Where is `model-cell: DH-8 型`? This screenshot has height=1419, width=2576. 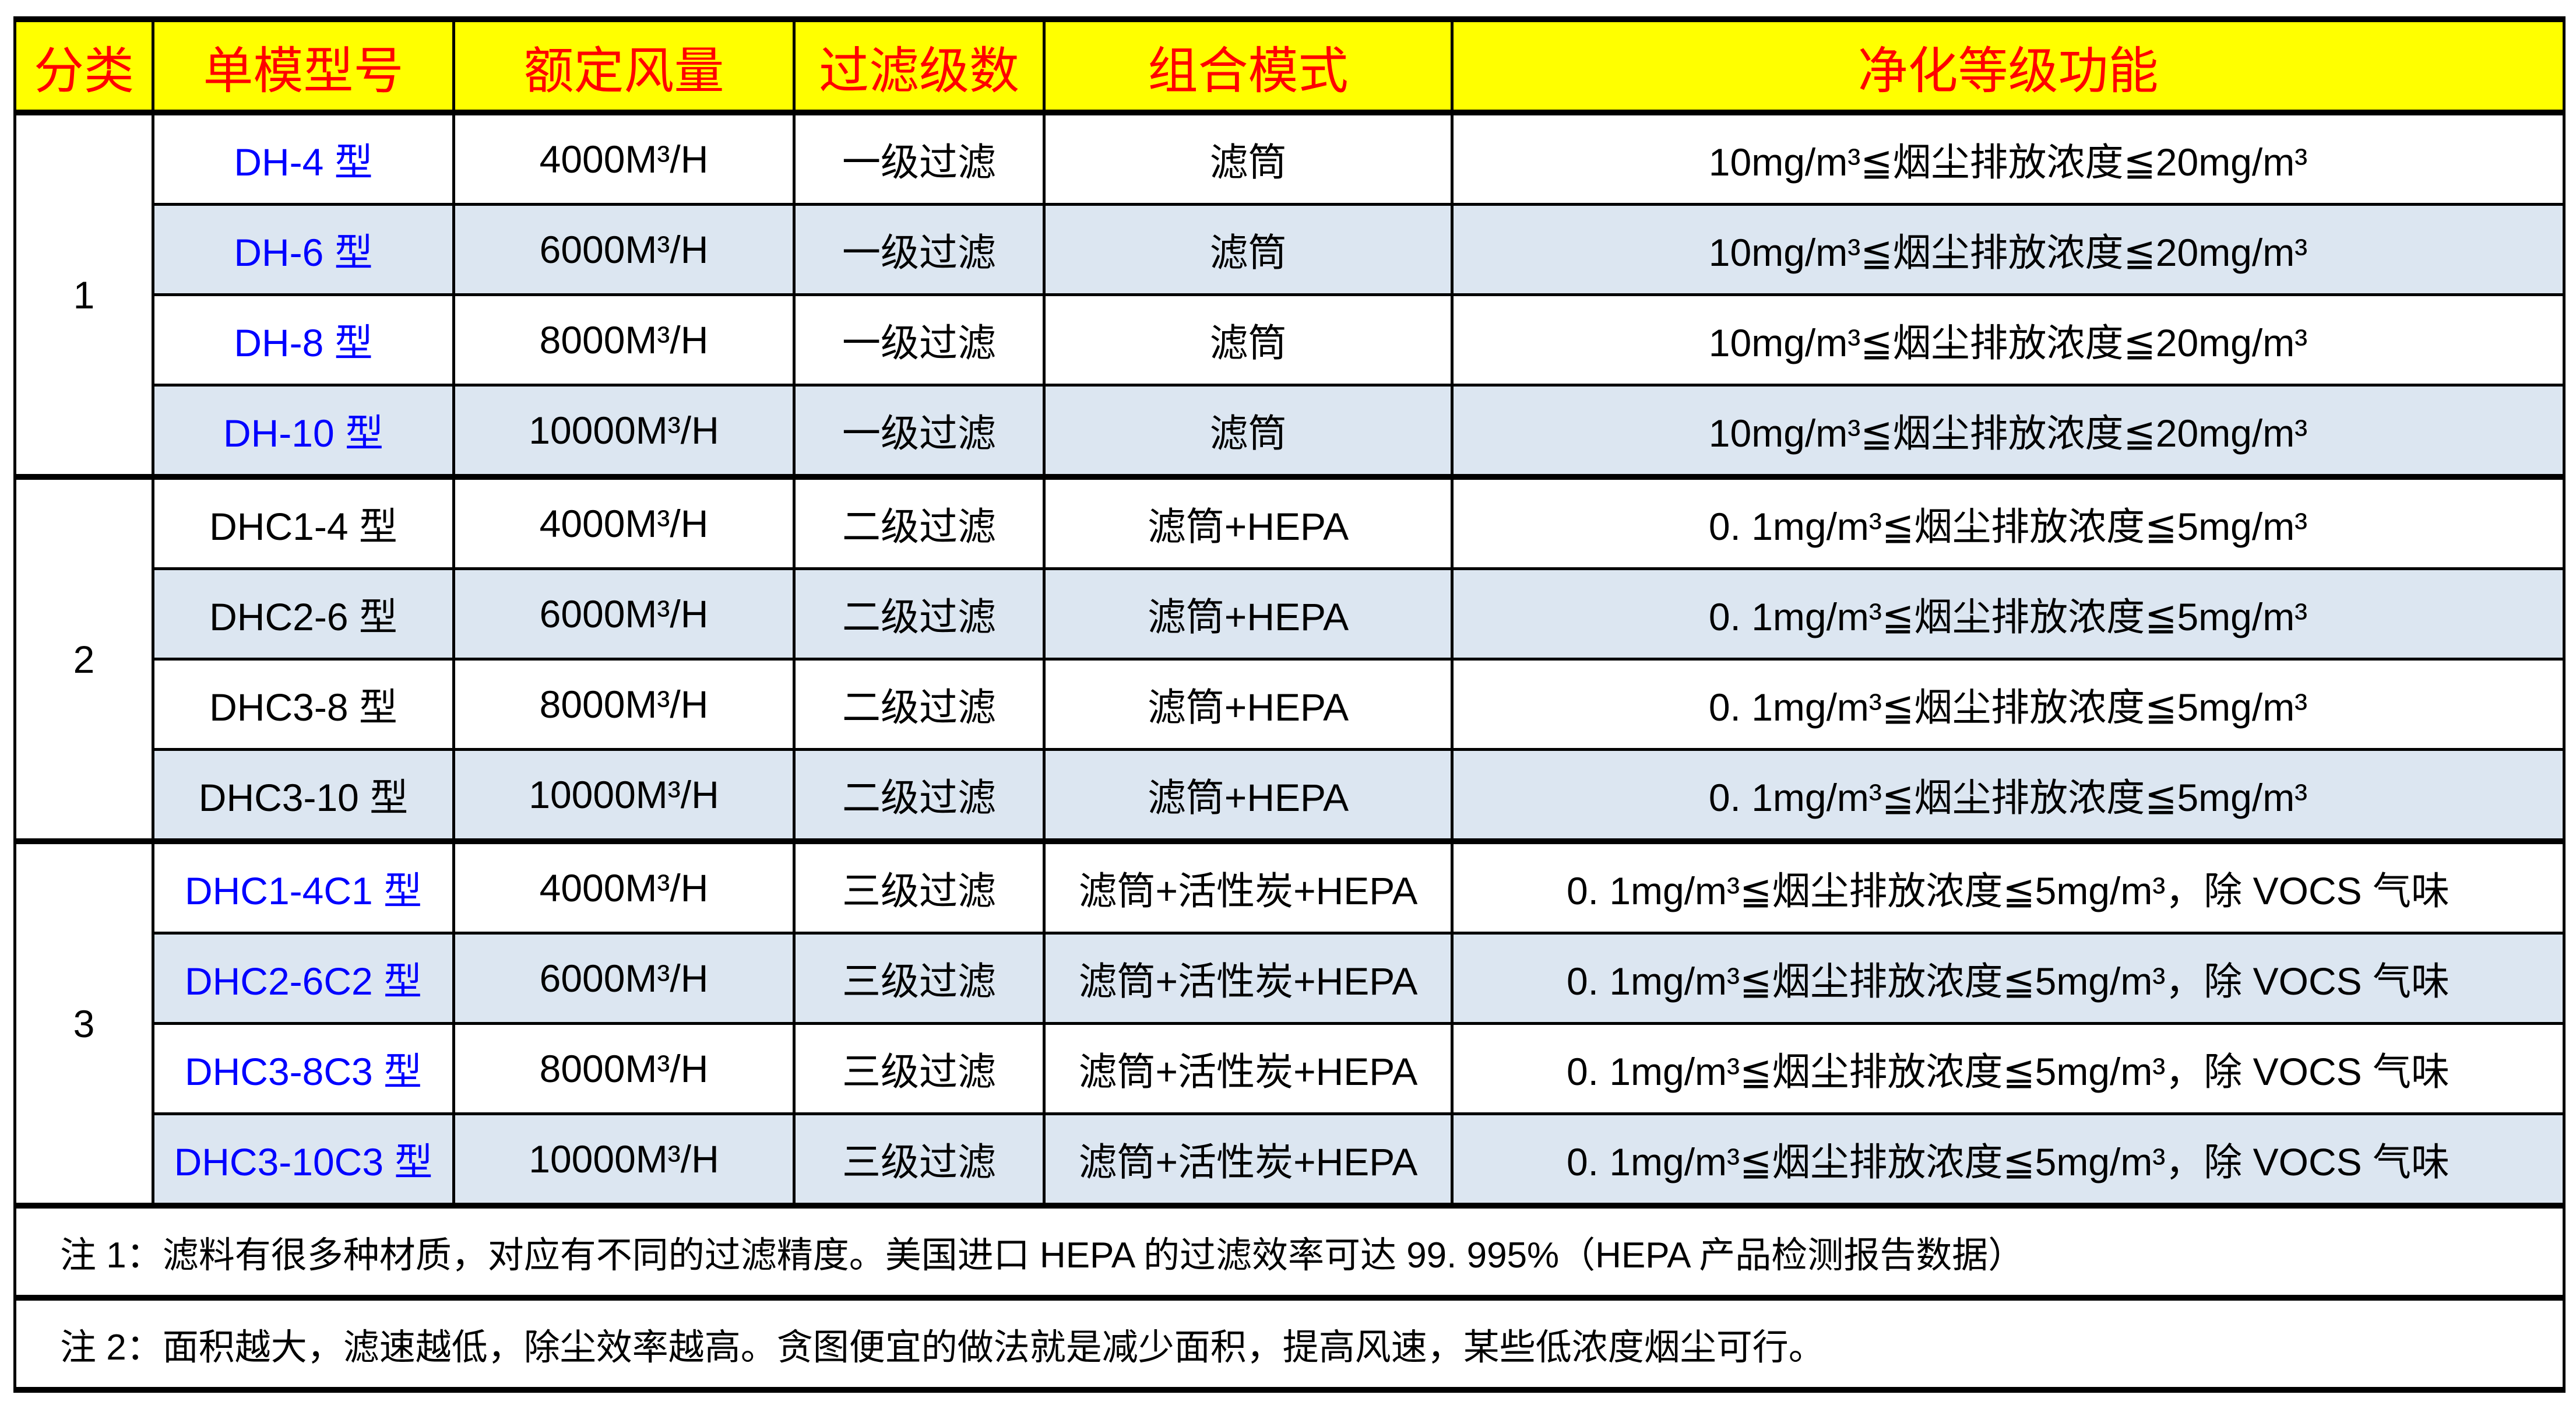 model-cell: DH-8 型 is located at coordinates (303, 340).